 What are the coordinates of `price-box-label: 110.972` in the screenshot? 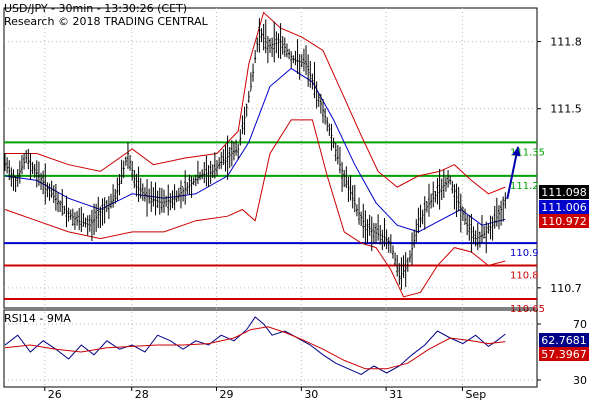 It's located at (564, 221).